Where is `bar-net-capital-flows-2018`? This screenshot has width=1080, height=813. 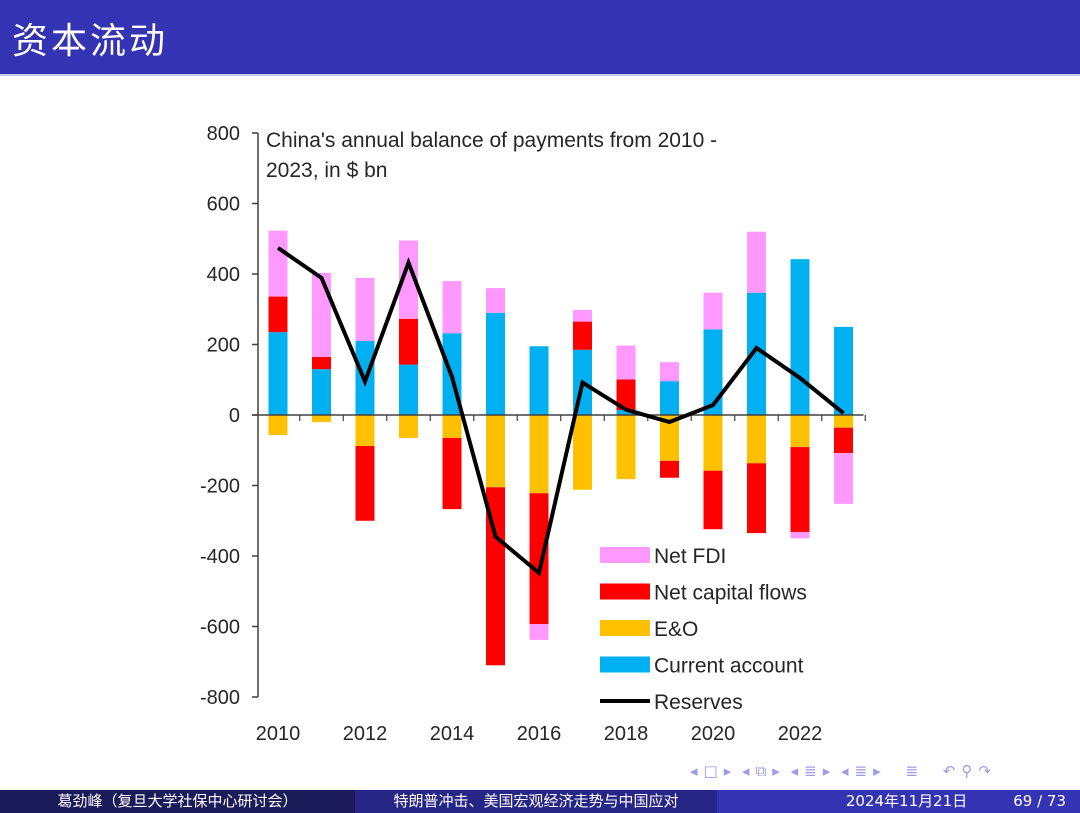
bar-net-capital-flows-2018 is located at coordinates (626, 395).